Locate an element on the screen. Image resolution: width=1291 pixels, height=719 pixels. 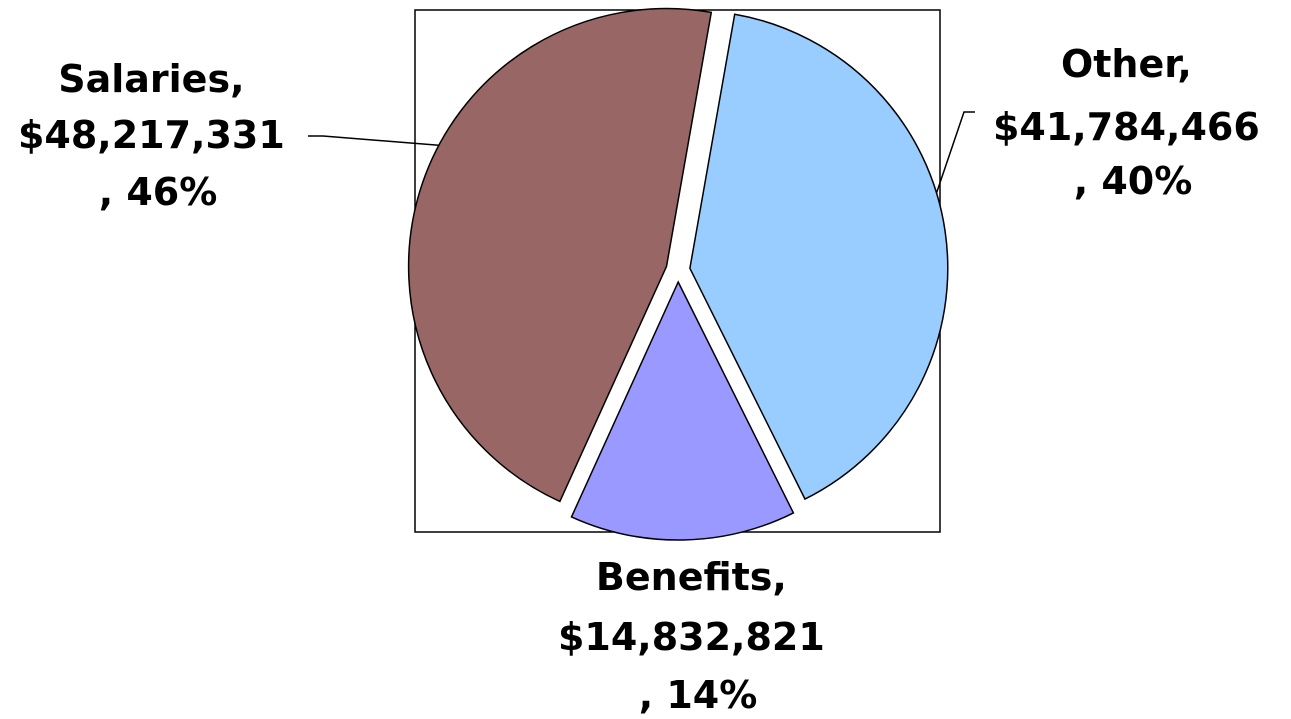
label-other-line-3: , 40% is located at coordinates (1133, 181).